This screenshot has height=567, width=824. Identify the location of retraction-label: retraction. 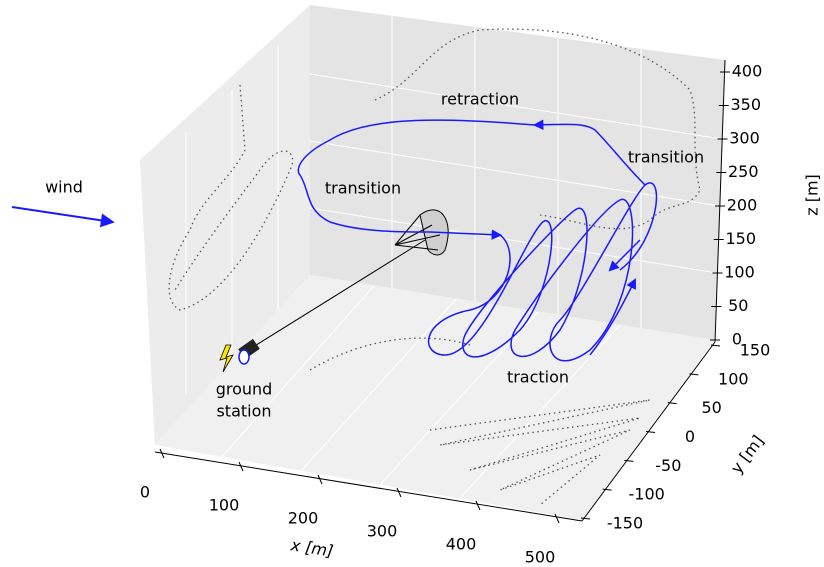
(480, 99).